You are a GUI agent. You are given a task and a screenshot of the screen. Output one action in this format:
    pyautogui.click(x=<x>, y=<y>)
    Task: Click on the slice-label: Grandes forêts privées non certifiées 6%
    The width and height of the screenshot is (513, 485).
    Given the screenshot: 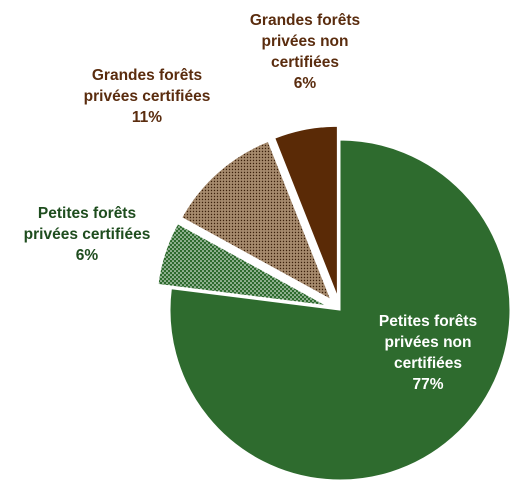 What is the action you would take?
    pyautogui.click(x=305, y=52)
    